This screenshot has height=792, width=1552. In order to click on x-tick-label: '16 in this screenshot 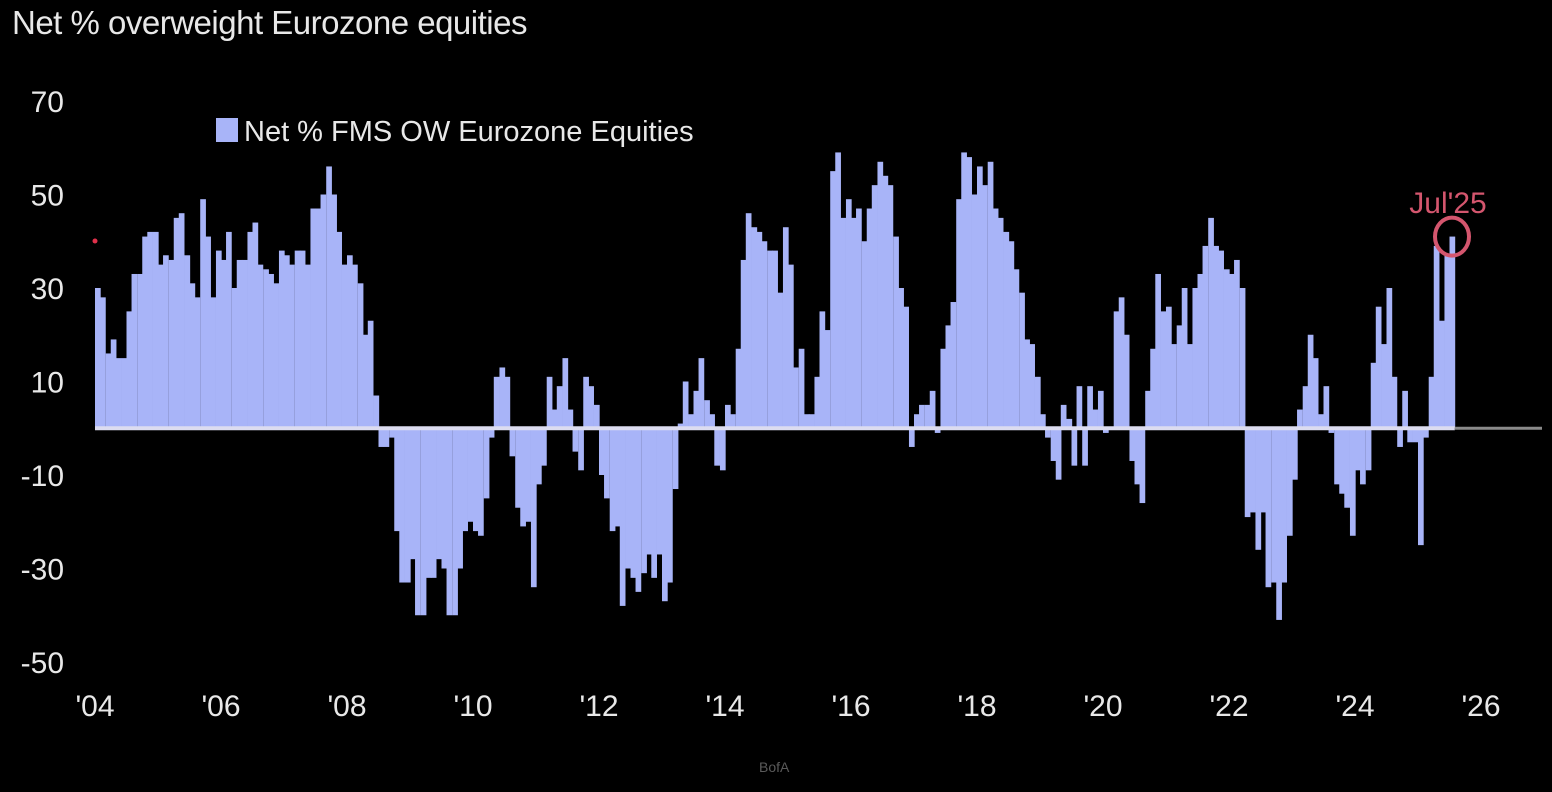, I will do `click(850, 706)`.